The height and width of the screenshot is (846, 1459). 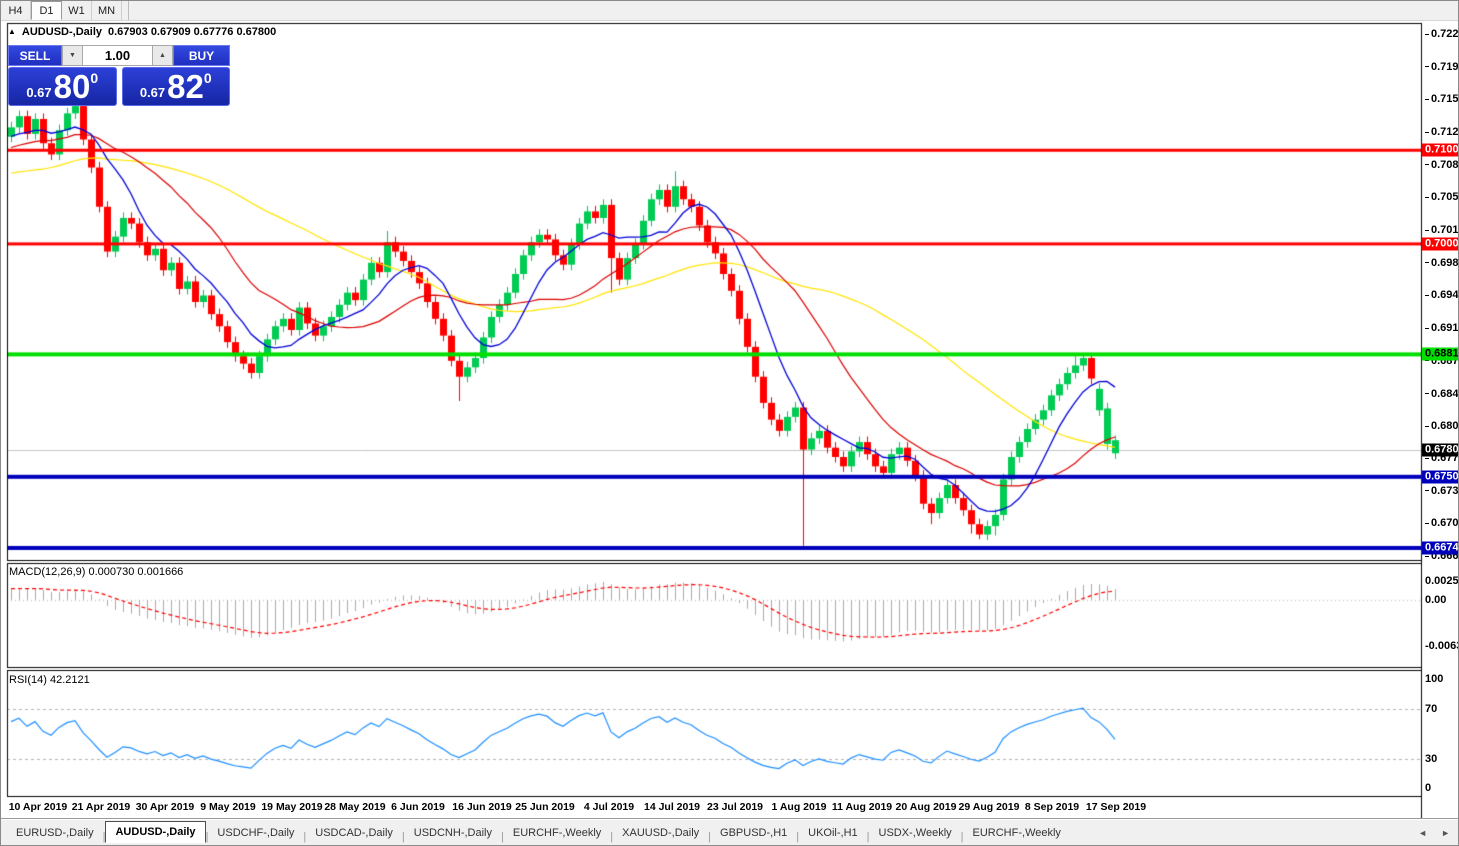 I want to click on rsi-axis-label: 70, so click(x=1431, y=709).